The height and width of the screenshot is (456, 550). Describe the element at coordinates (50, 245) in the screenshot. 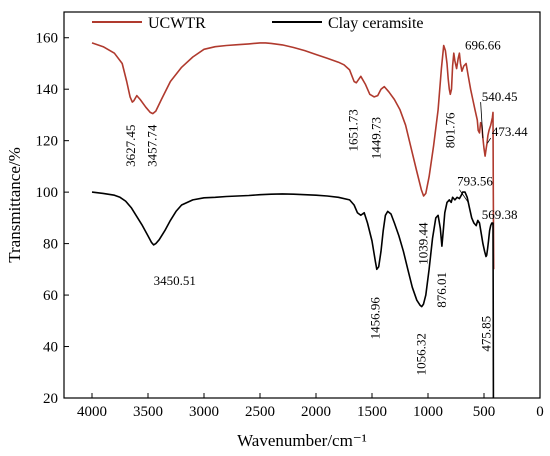

I see `y-tick-label: 80` at that location.